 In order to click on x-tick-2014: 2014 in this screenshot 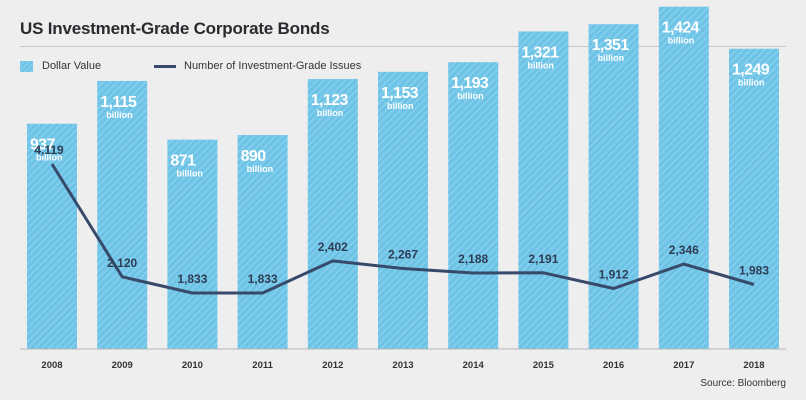, I will do `click(474, 365)`.